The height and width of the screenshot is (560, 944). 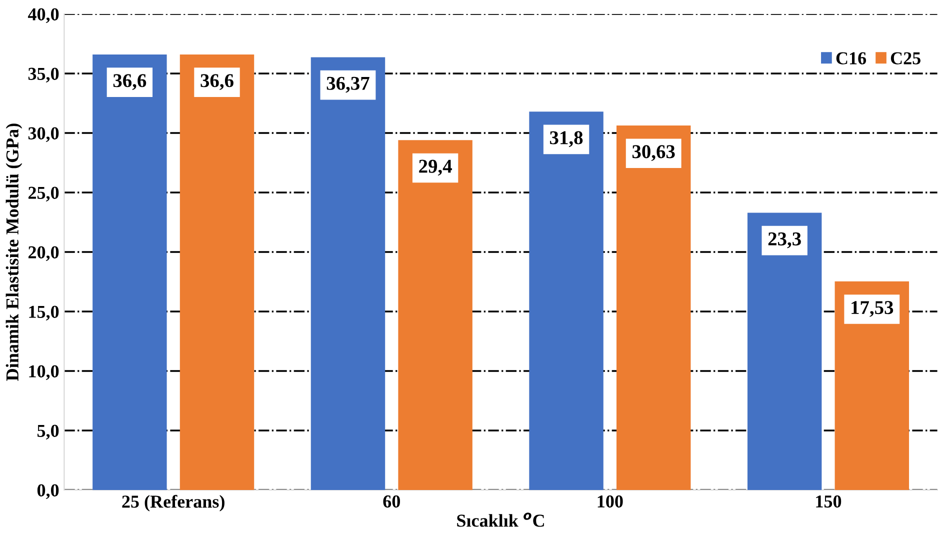 I want to click on y-tick-label: 20,0, so click(x=43, y=254).